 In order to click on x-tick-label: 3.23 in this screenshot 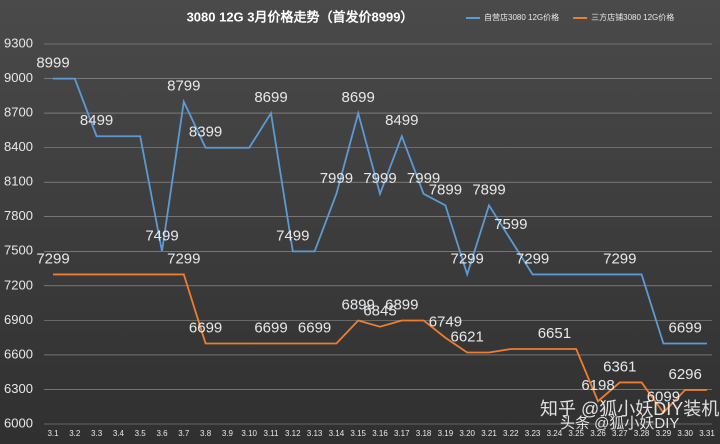, I will do `click(533, 433)`.